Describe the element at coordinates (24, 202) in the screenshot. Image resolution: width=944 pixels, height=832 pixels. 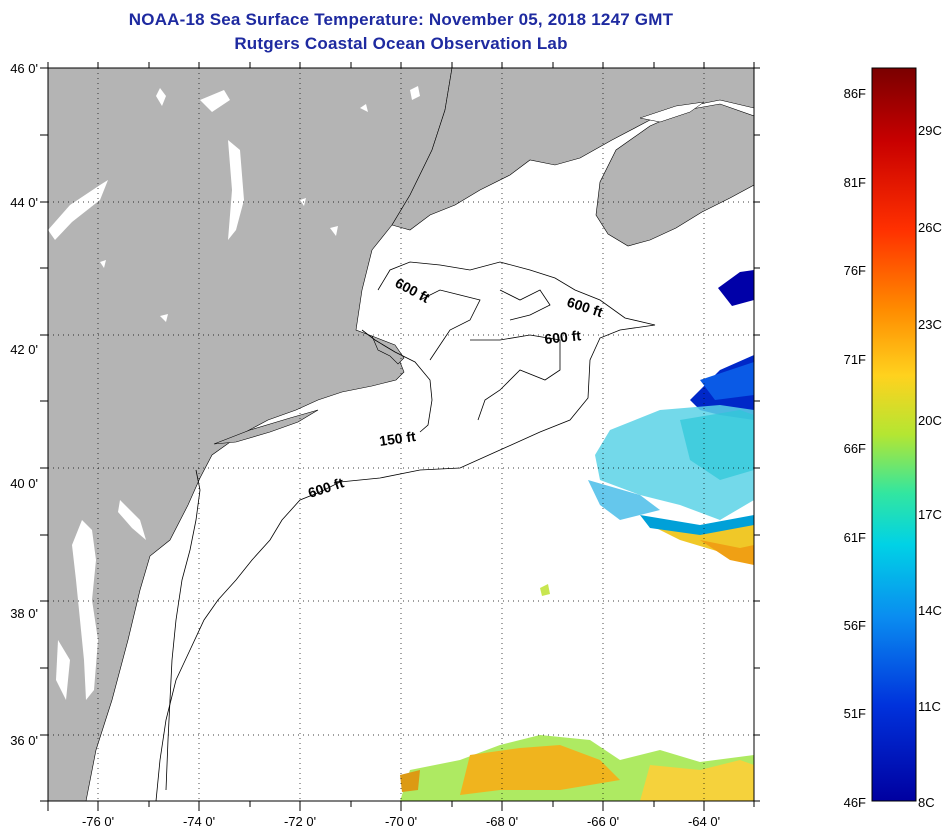
I see `lat-label: 44 0'` at that location.